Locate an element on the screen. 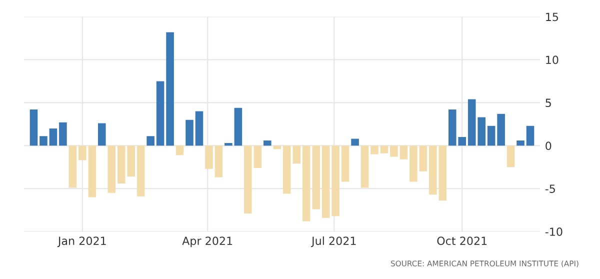 This screenshot has height=279, width=600. x-tick-label: Oct 2021 is located at coordinates (462, 241).